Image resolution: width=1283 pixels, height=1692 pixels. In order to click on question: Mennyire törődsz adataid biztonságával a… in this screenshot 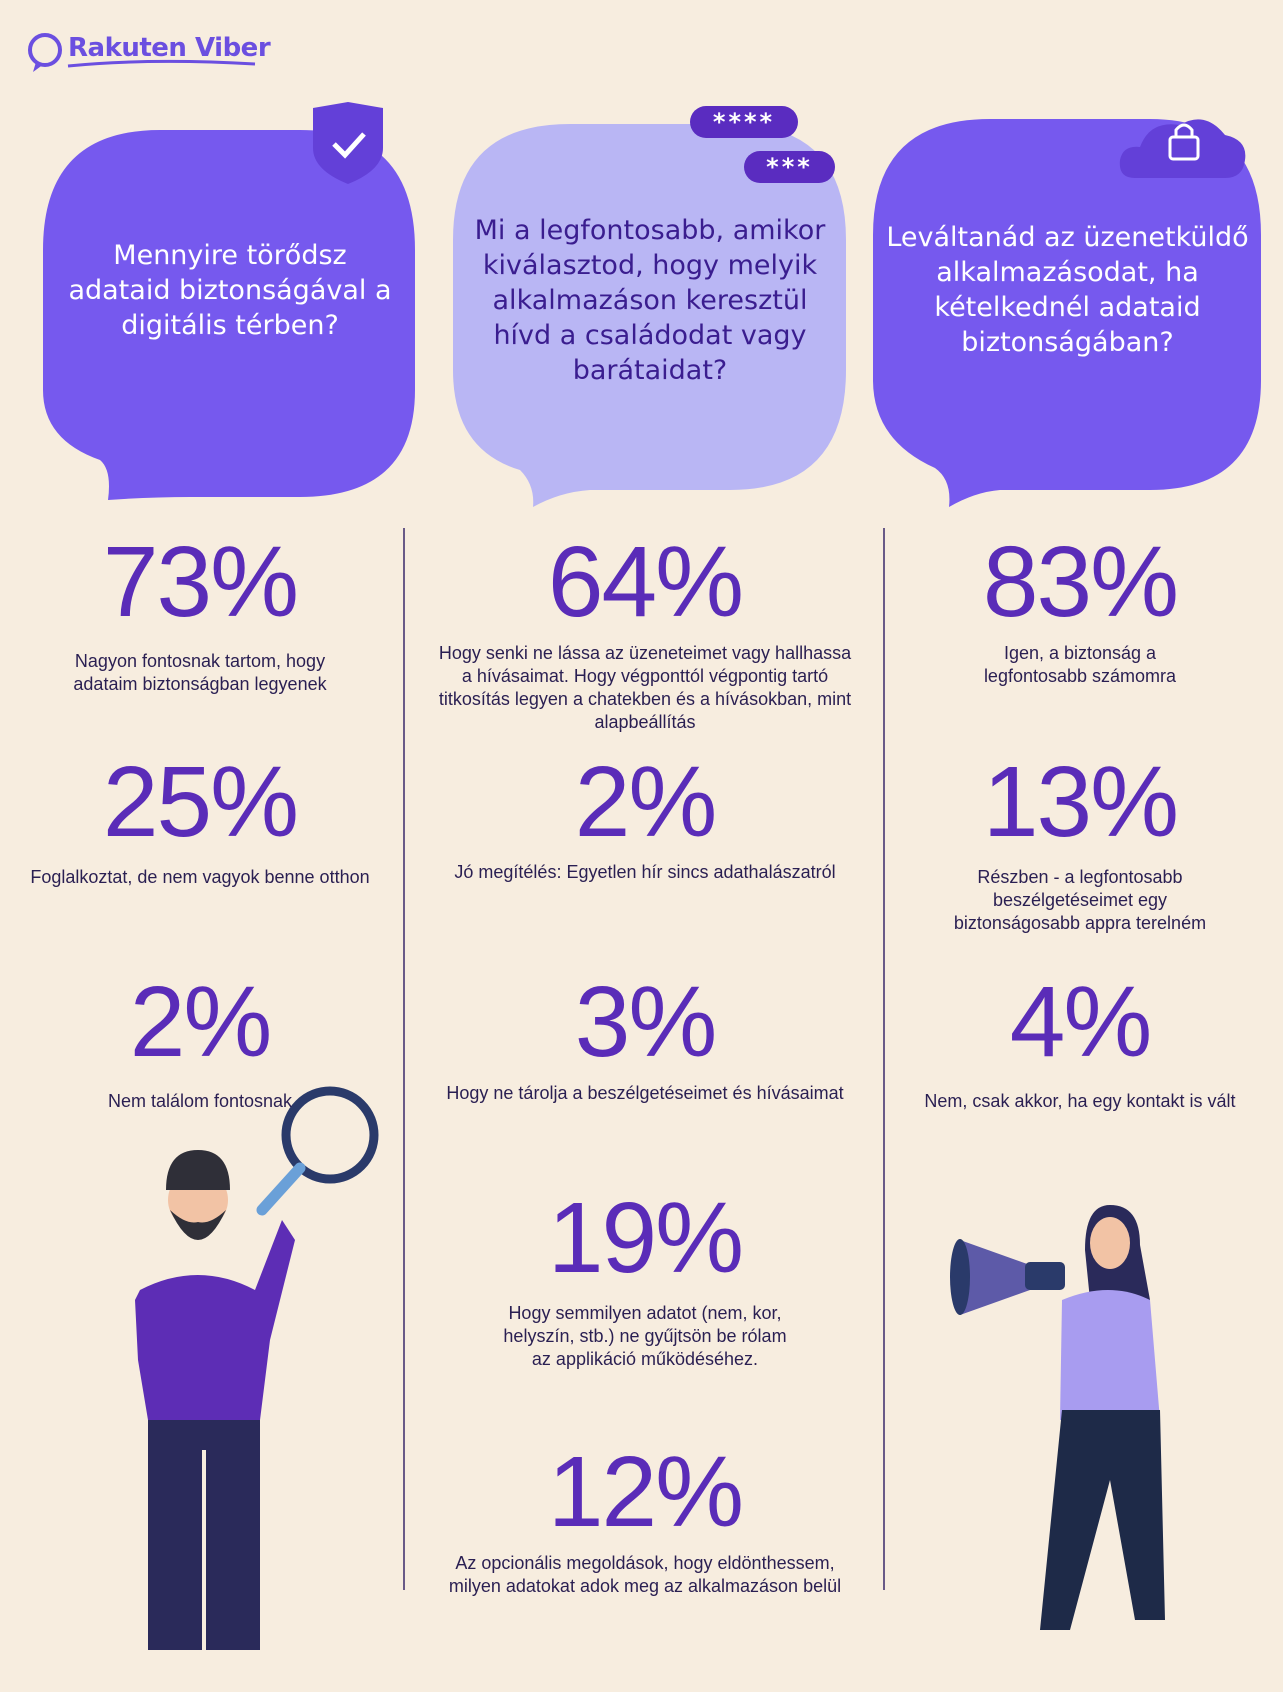, I will do `click(230, 290)`.